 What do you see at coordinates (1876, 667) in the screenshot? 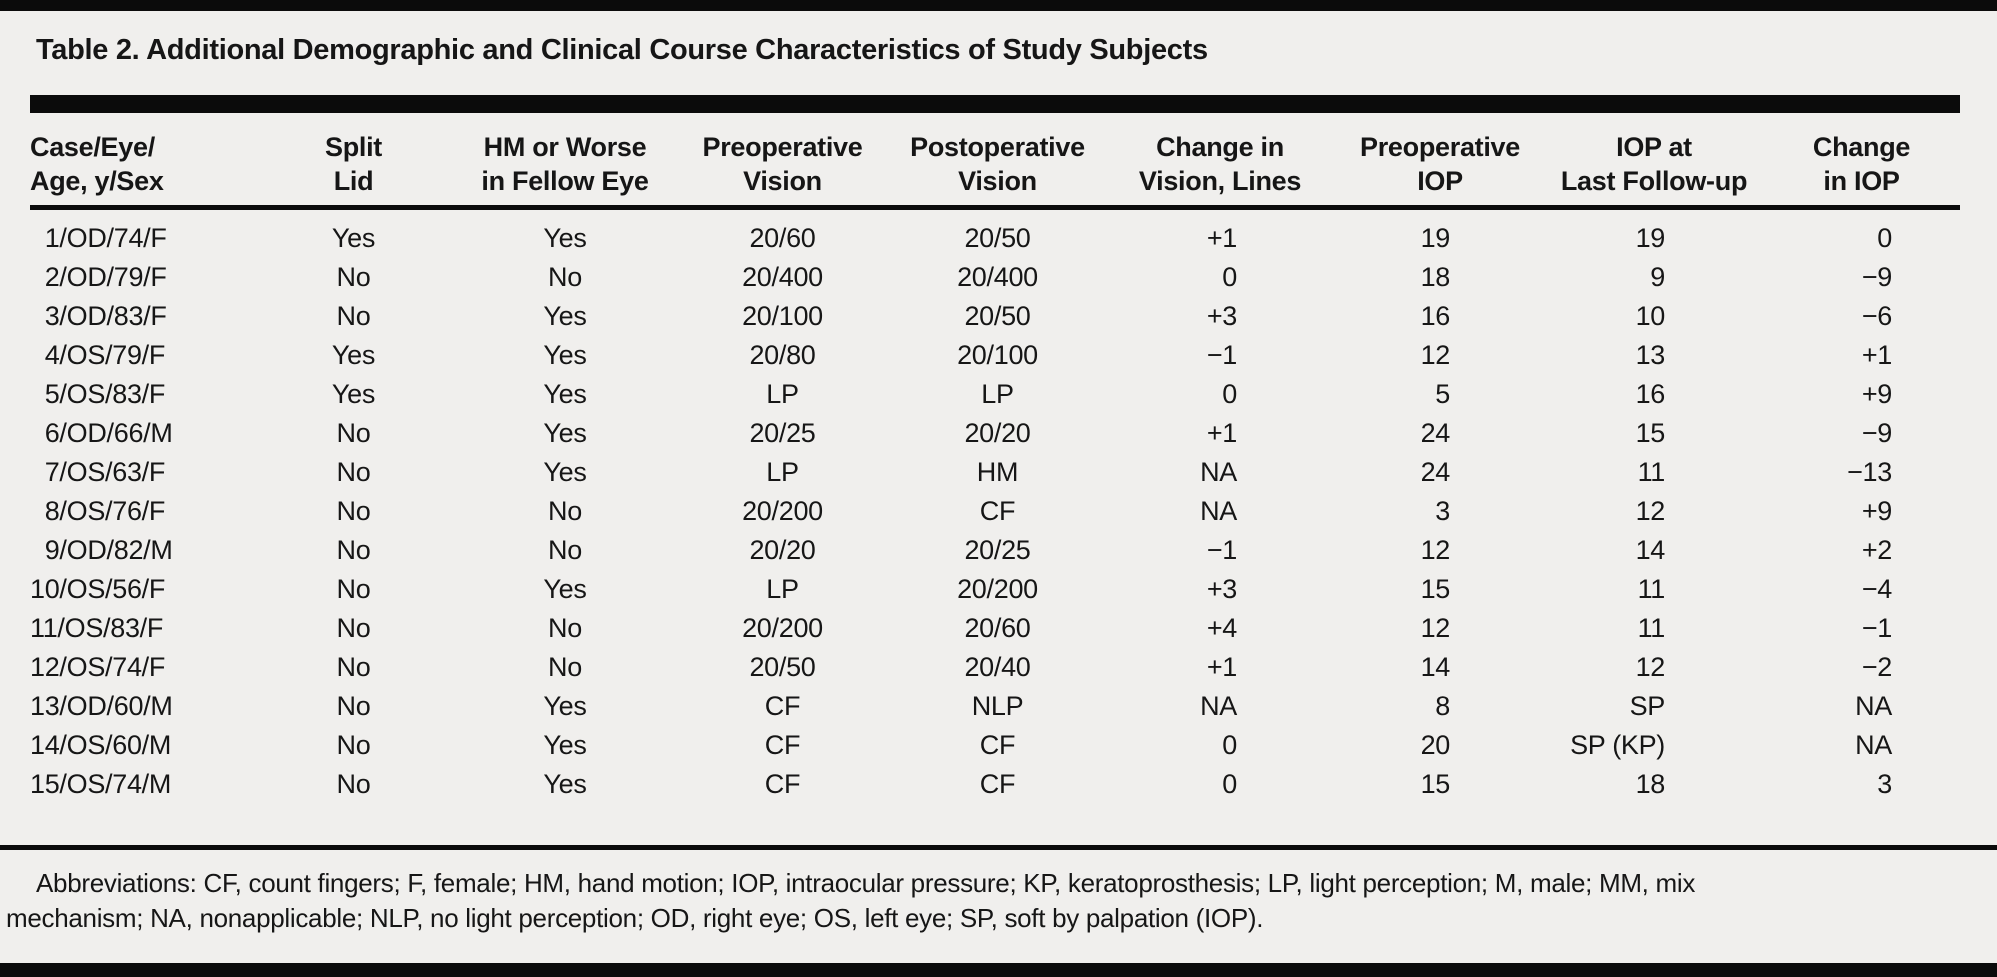
I see `table-cell: −2` at bounding box center [1876, 667].